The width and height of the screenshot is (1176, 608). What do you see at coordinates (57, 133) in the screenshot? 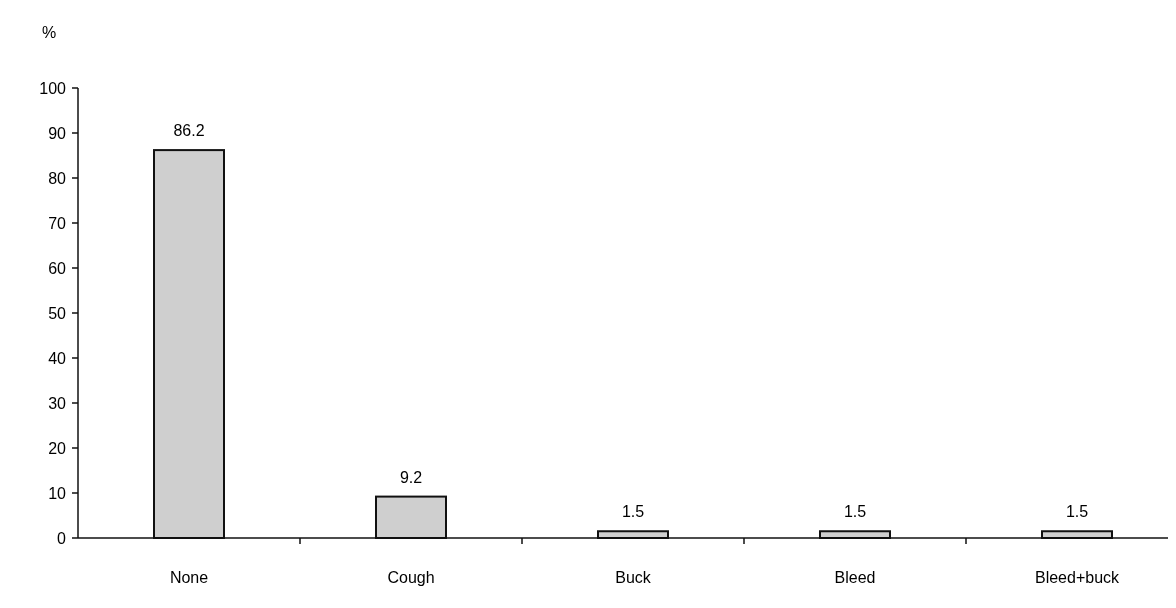
I see `y-tick-label: 90` at bounding box center [57, 133].